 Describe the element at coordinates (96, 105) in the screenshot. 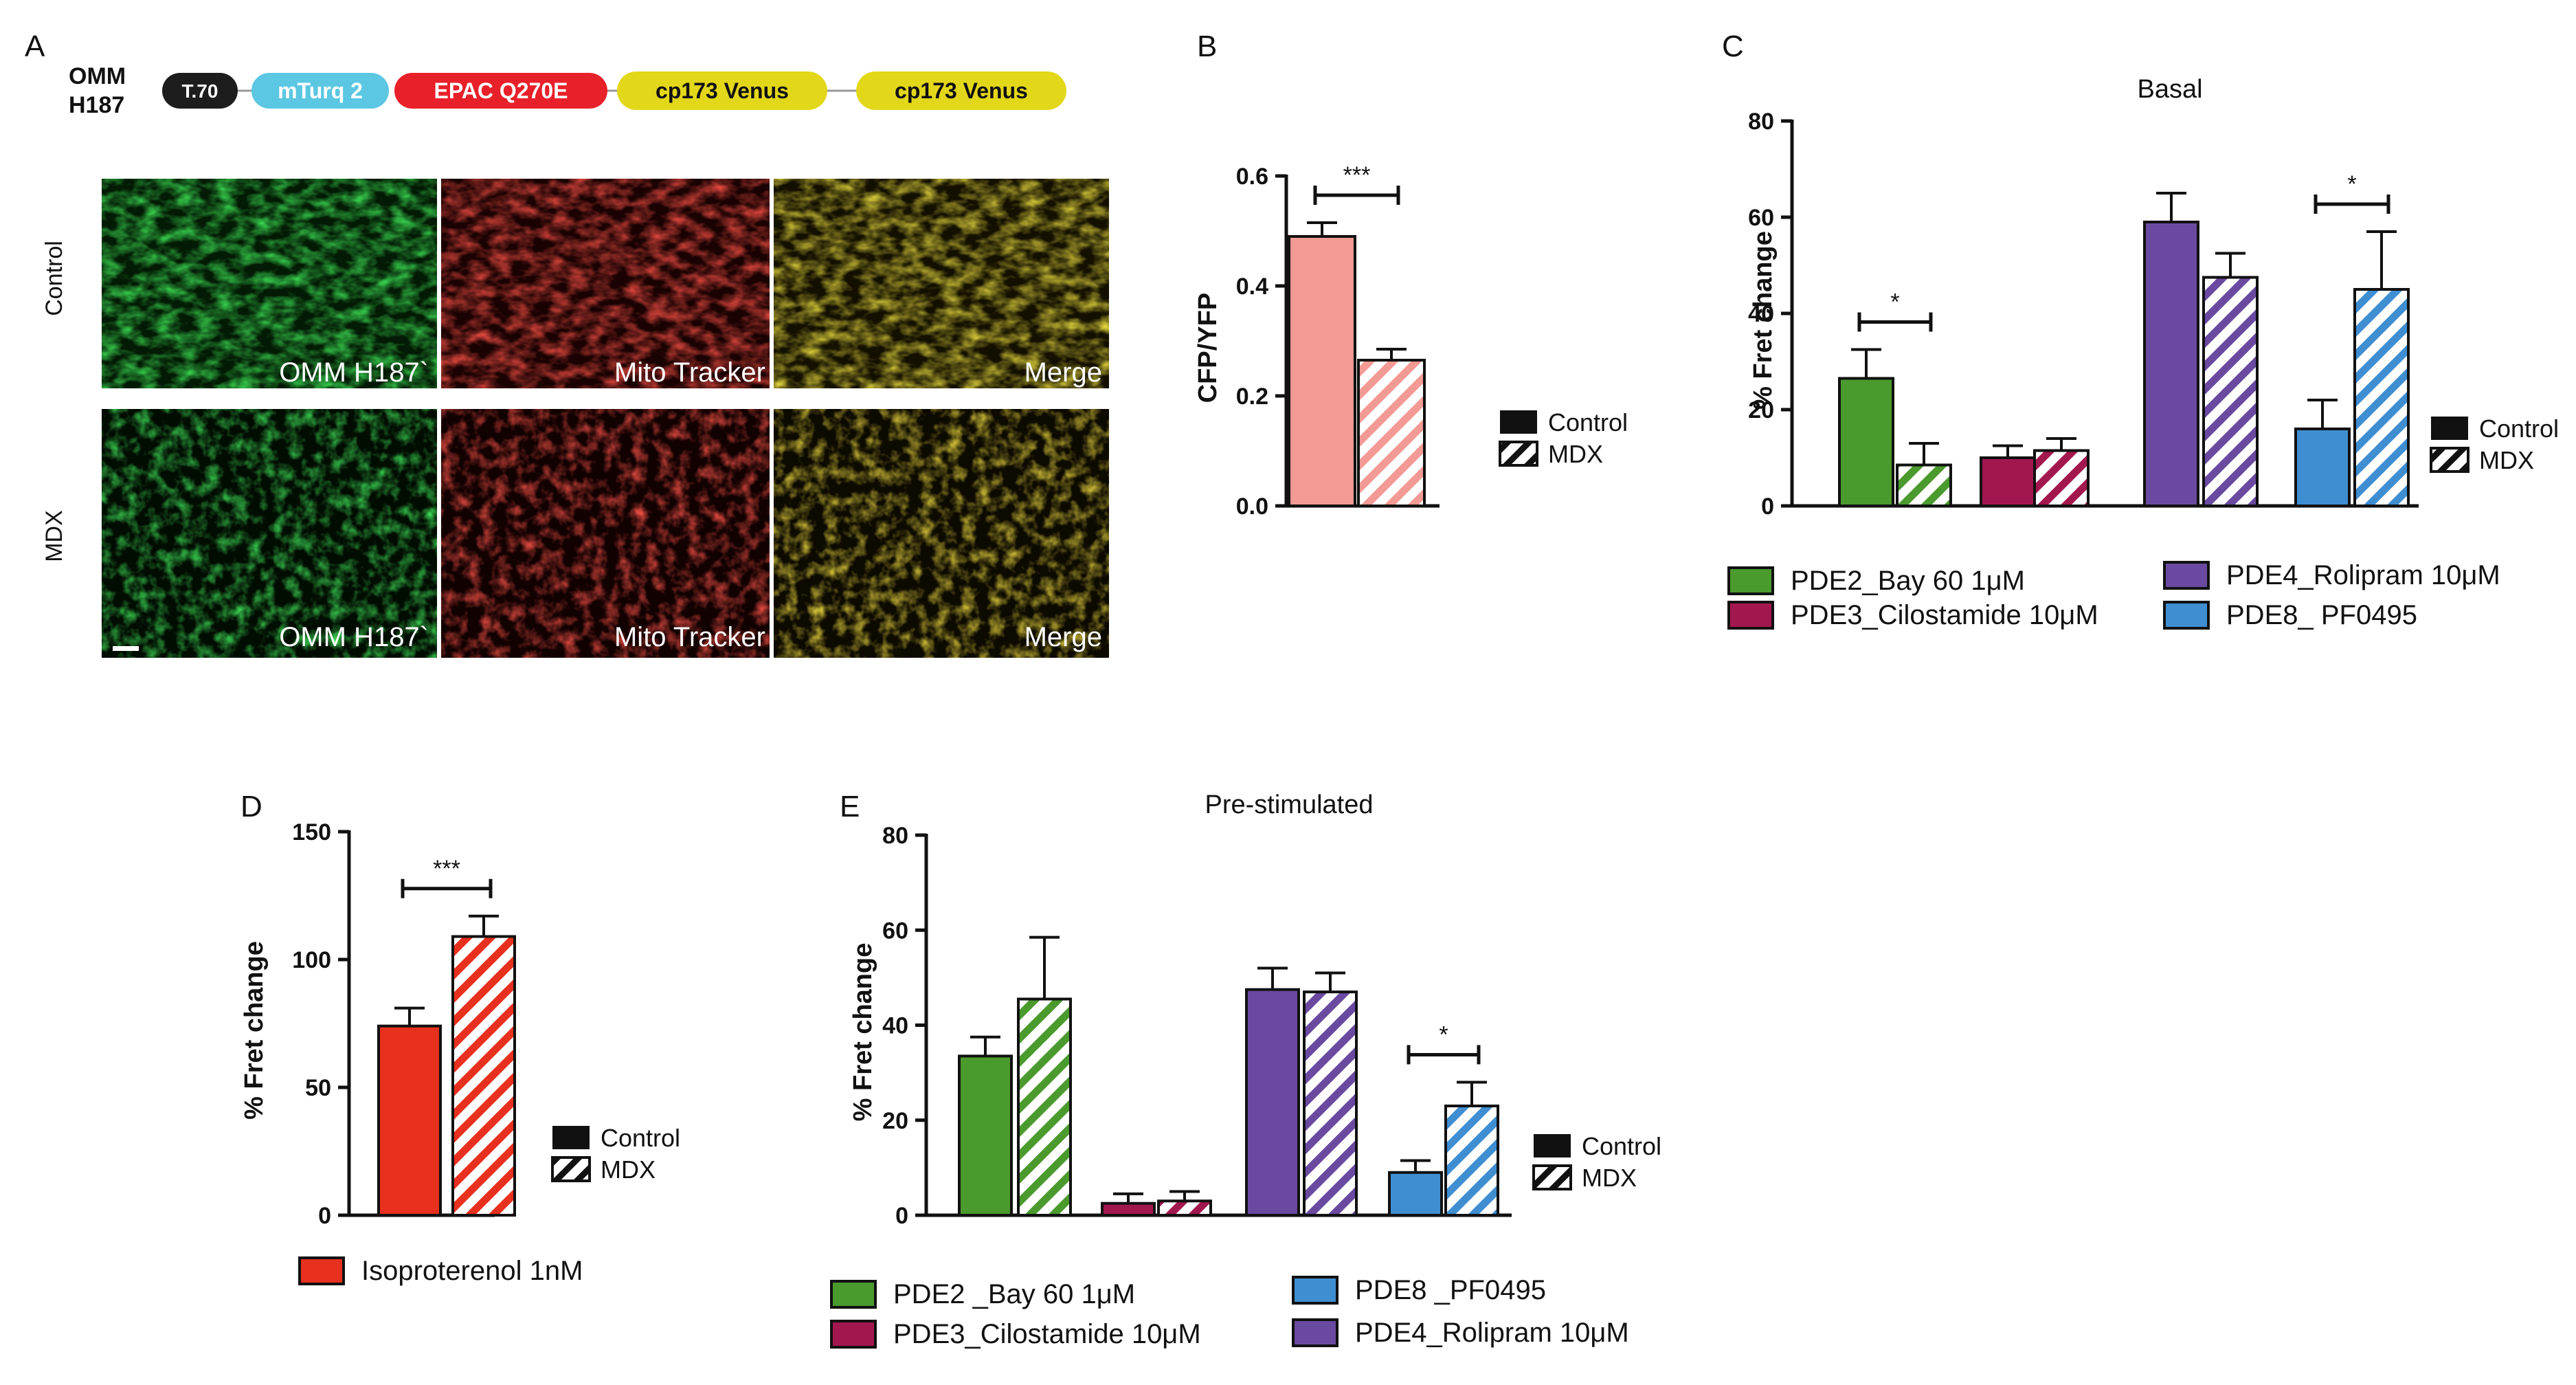

I see `construct-name-line2: H187` at that location.